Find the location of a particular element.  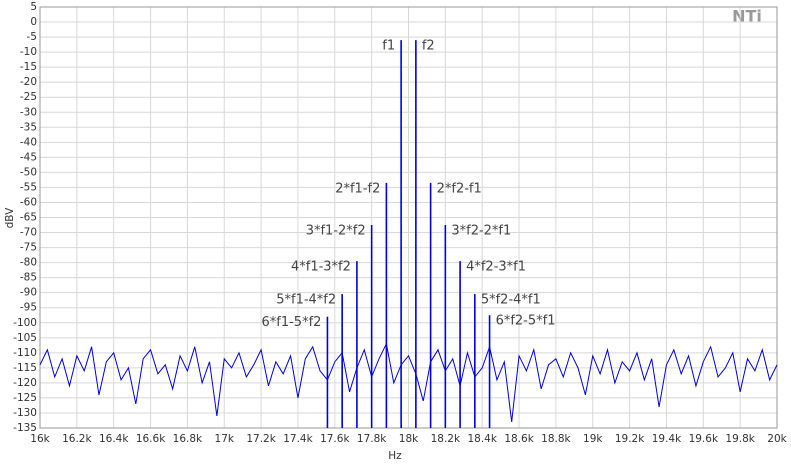

y-tick-label: -120 is located at coordinates (25, 383).